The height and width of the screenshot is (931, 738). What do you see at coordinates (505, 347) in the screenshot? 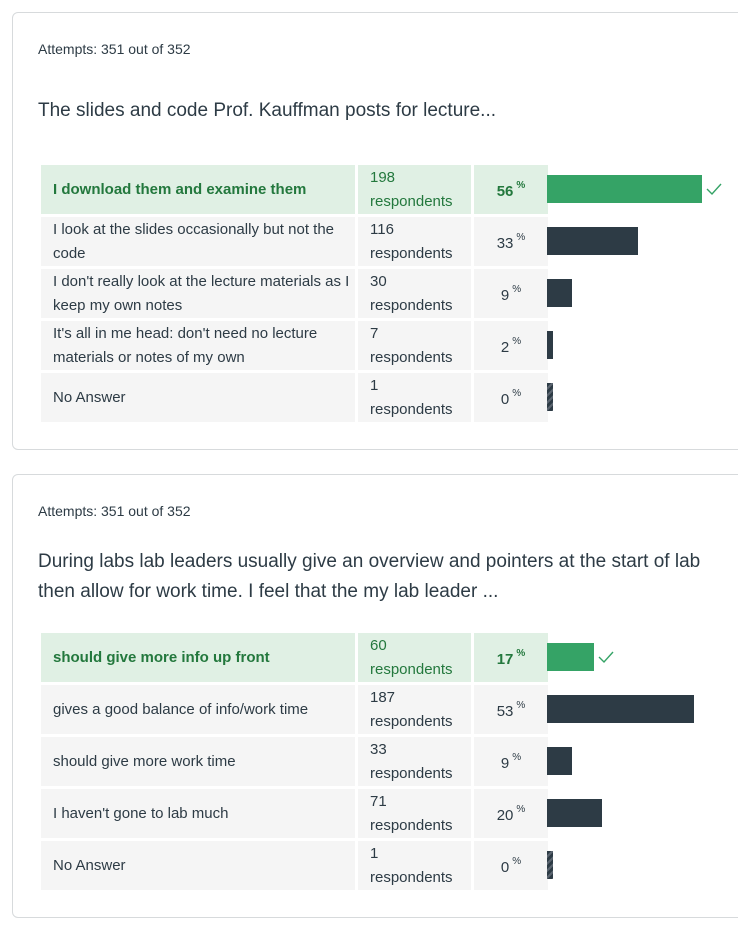
I see `percent-value: 2` at bounding box center [505, 347].